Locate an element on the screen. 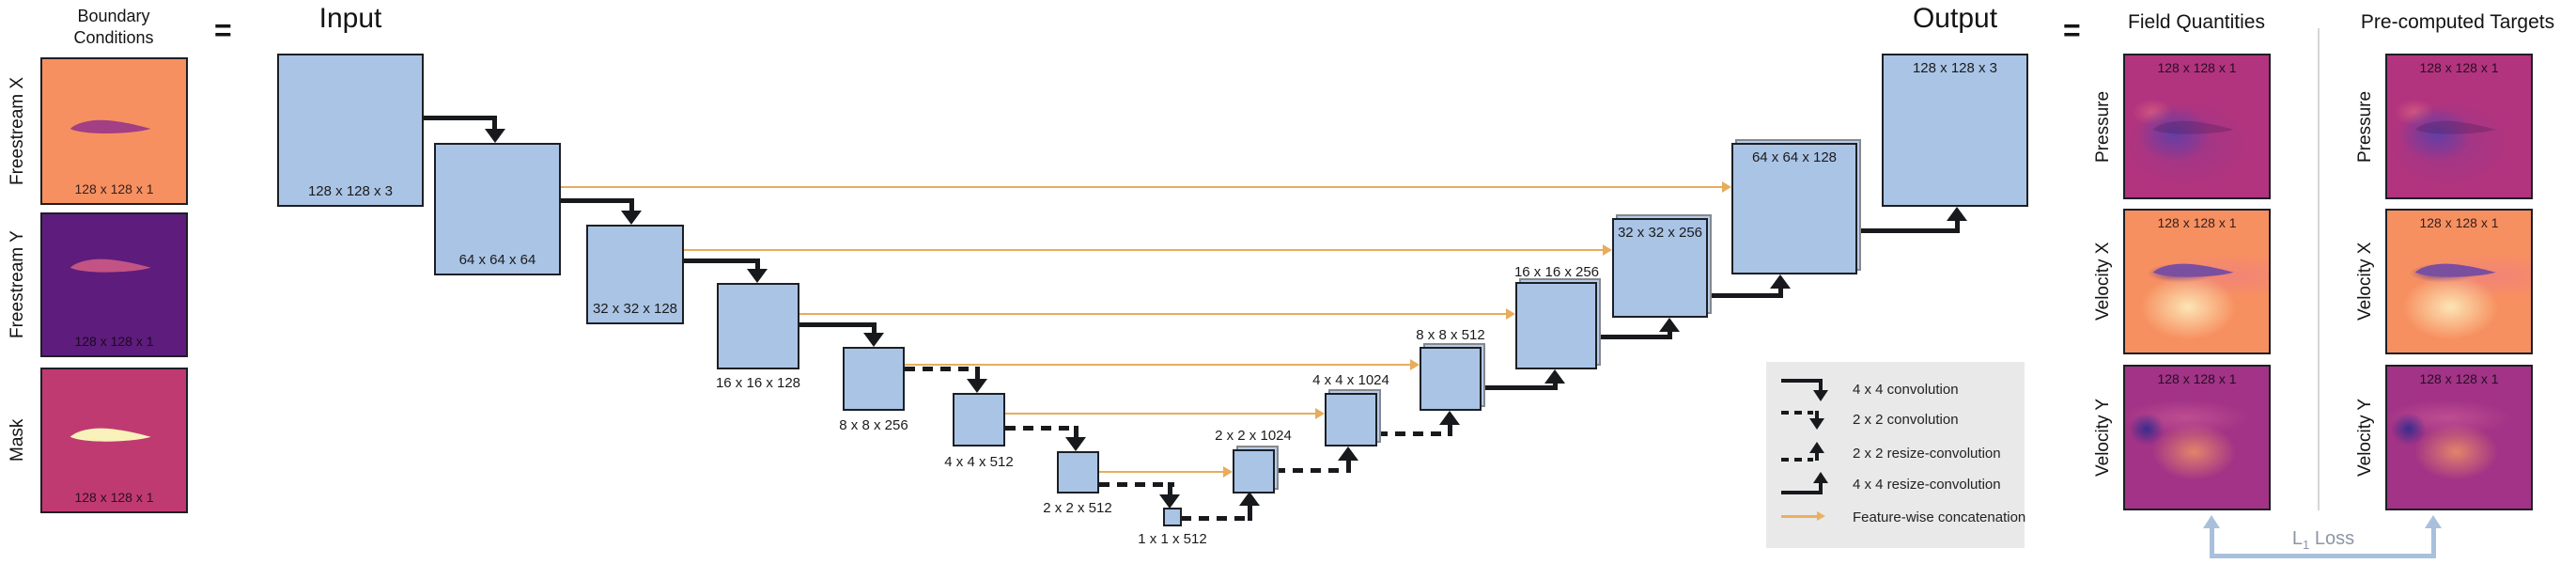  legend-row-resize2: 2 x 2 resize-convolution is located at coordinates (1891, 453).